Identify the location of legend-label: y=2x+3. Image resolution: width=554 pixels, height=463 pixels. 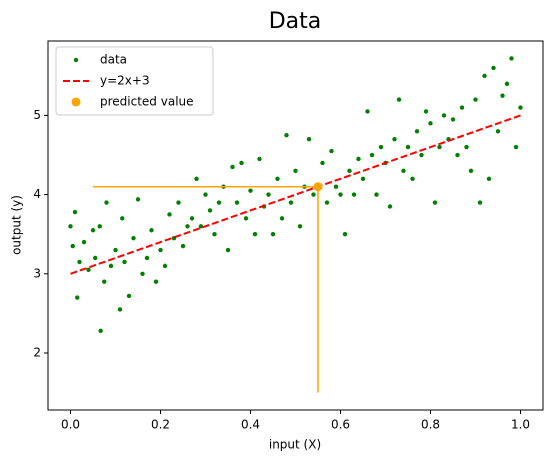
(125, 81).